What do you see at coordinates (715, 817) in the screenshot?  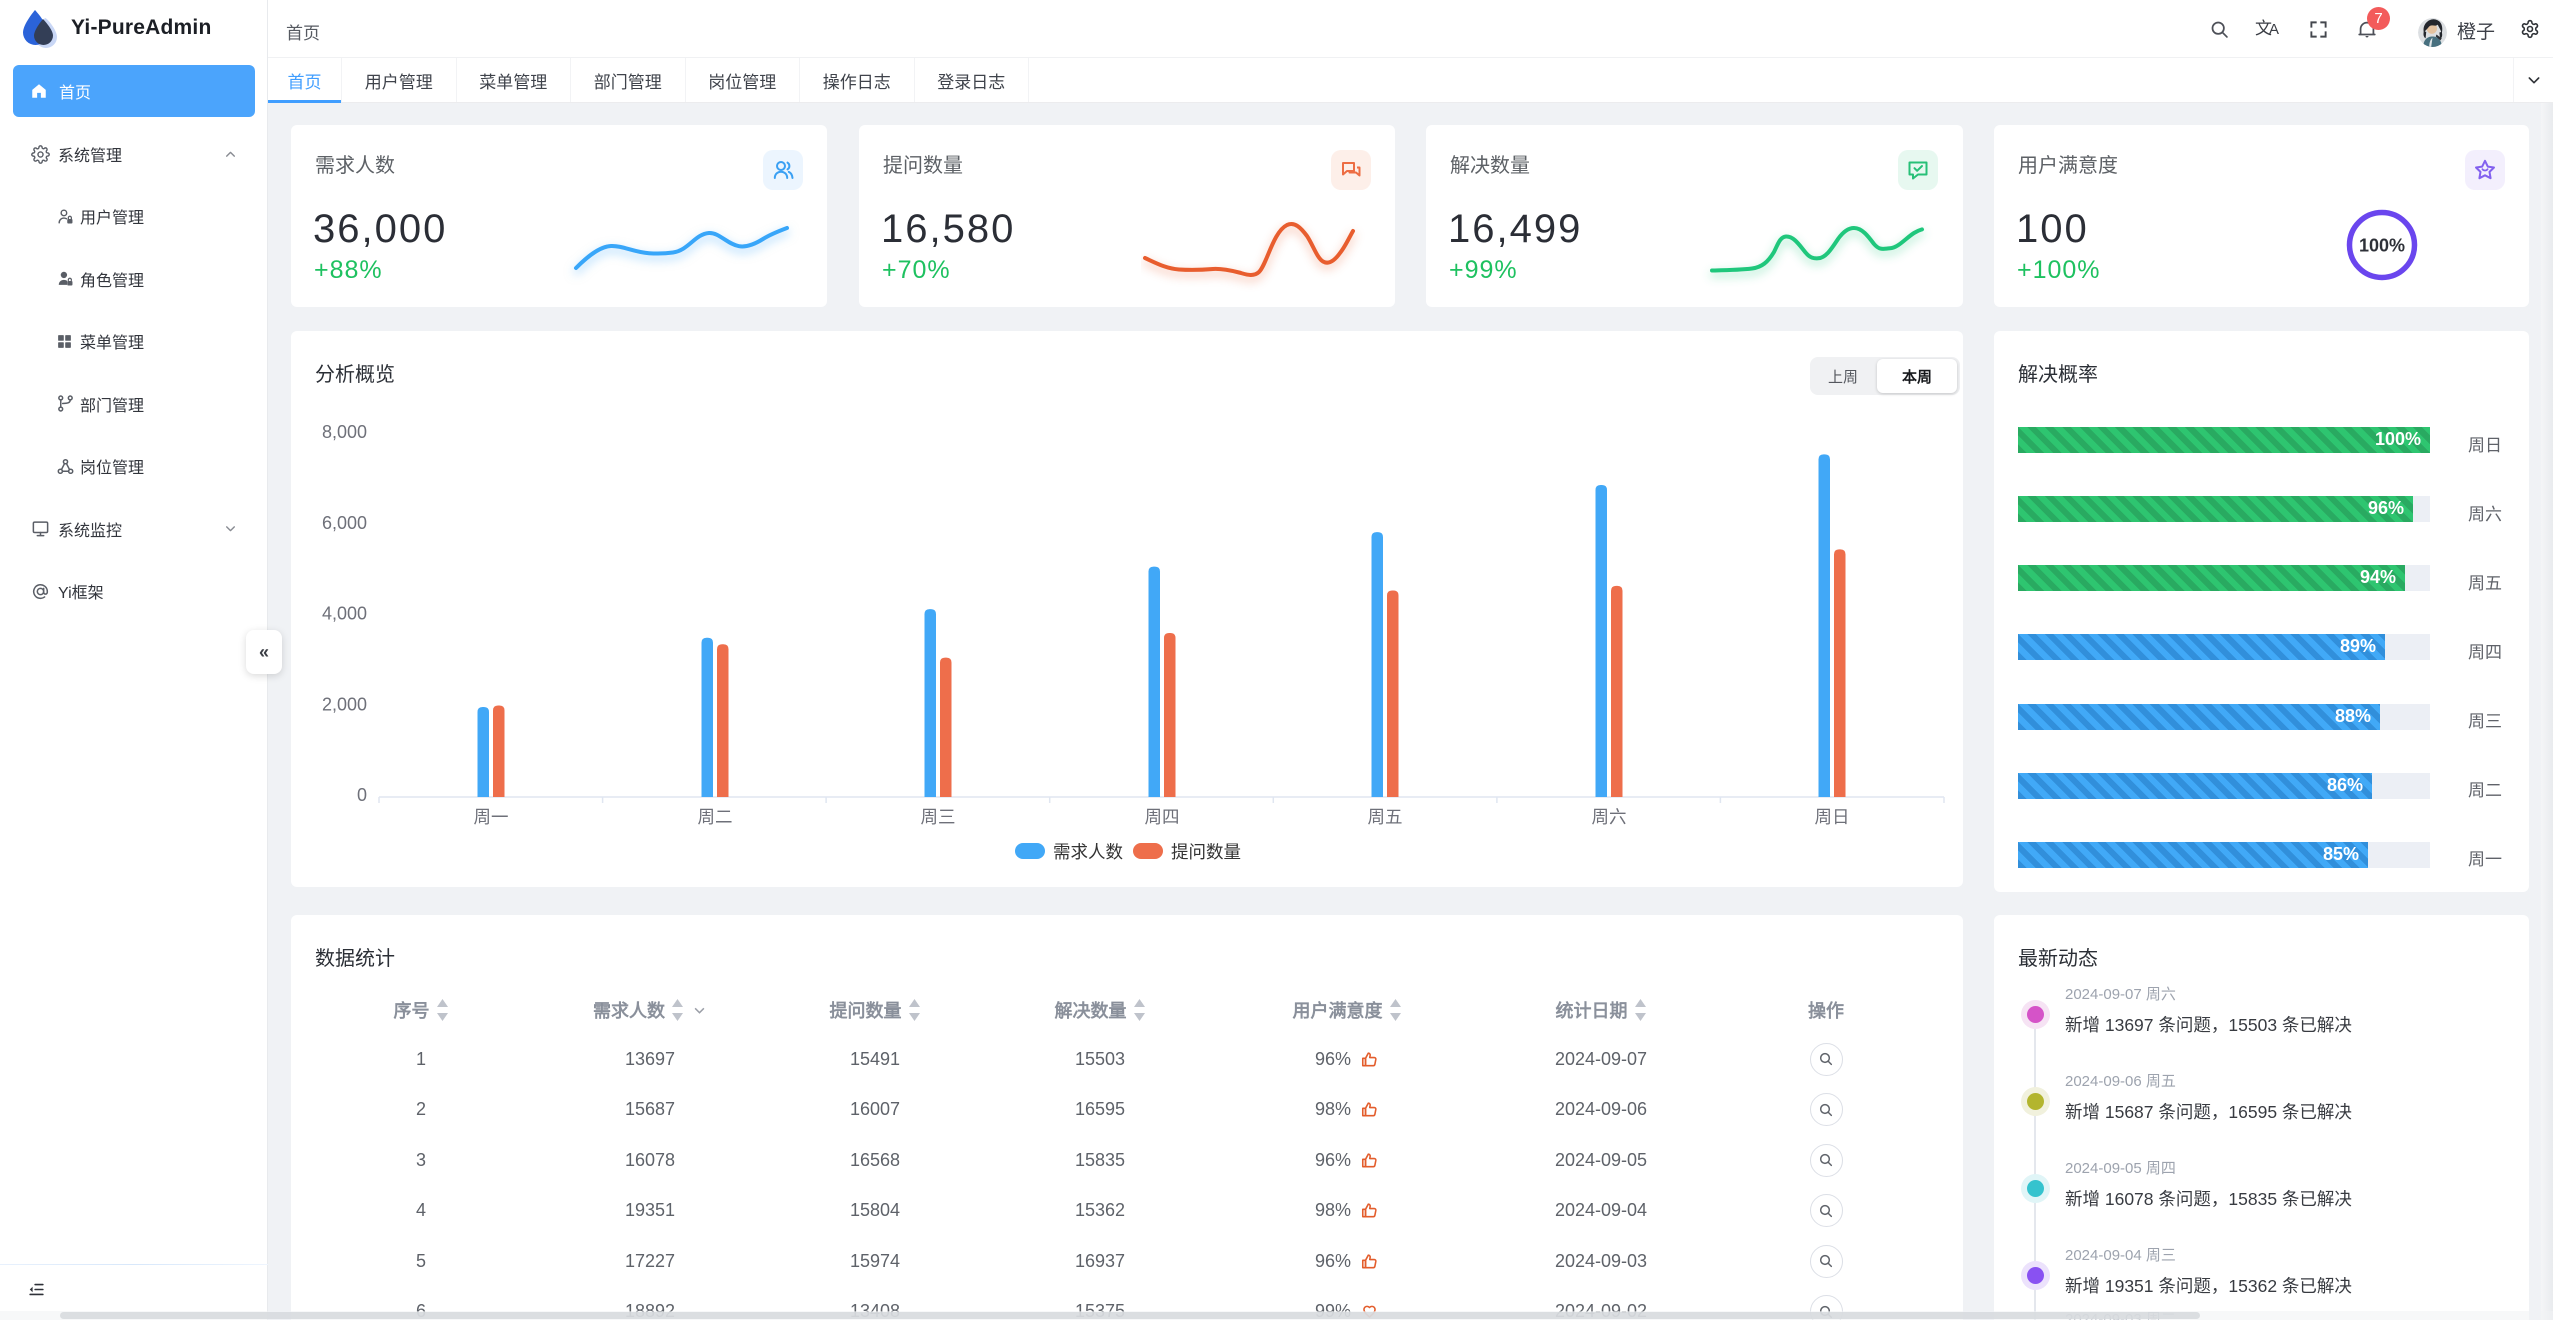 I see `svg-text: 周二` at bounding box center [715, 817].